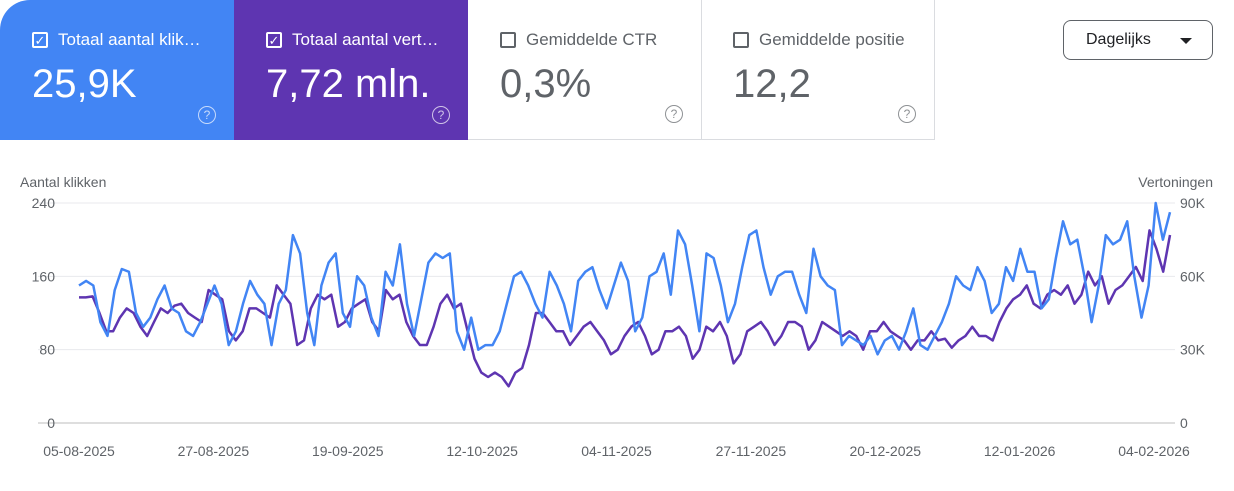 This screenshot has height=491, width=1234. Describe the element at coordinates (348, 84) in the screenshot. I see `metric-value: 7,72 mln.` at that location.